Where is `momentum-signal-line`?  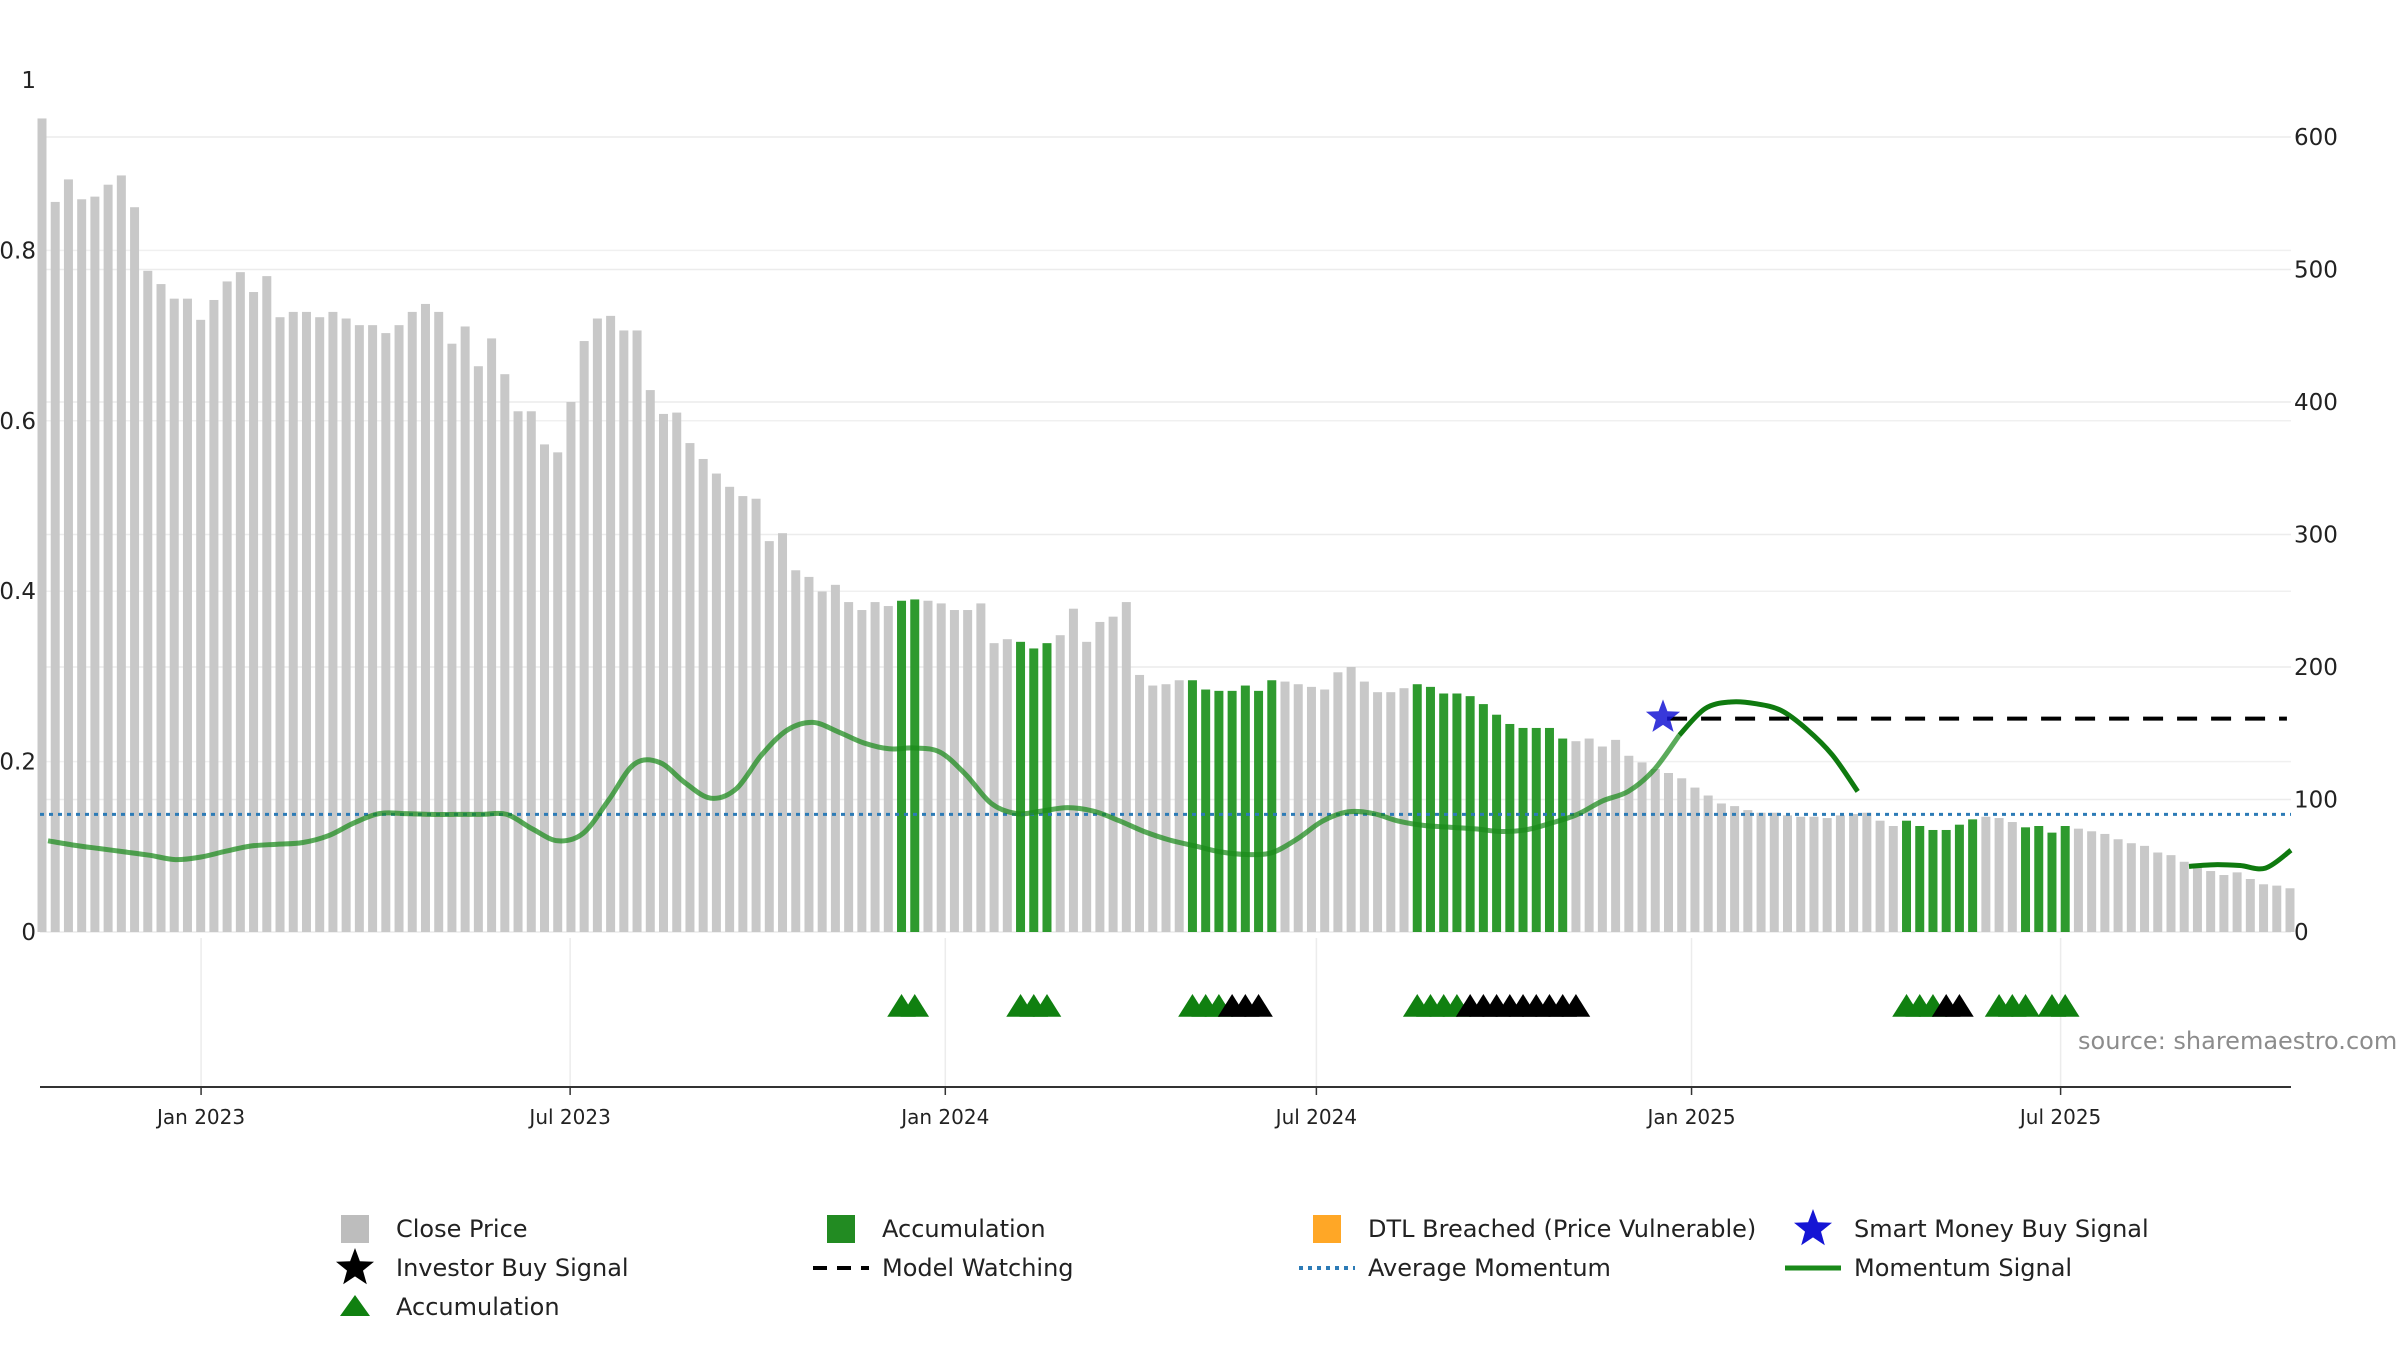 momentum-signal-line is located at coordinates (864, 791).